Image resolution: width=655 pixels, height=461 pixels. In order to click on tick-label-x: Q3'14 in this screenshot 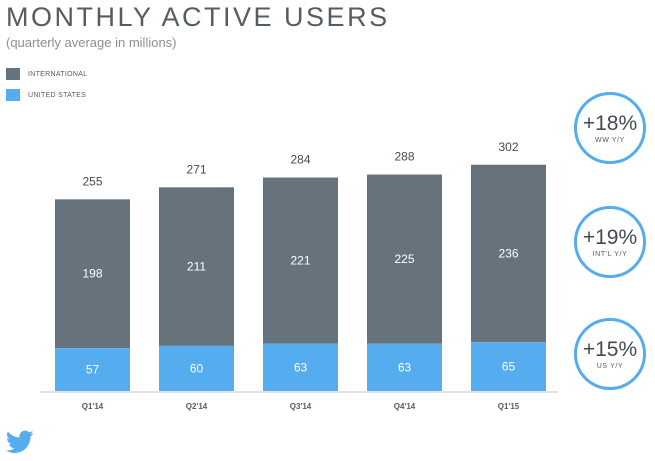, I will do `click(301, 406)`.